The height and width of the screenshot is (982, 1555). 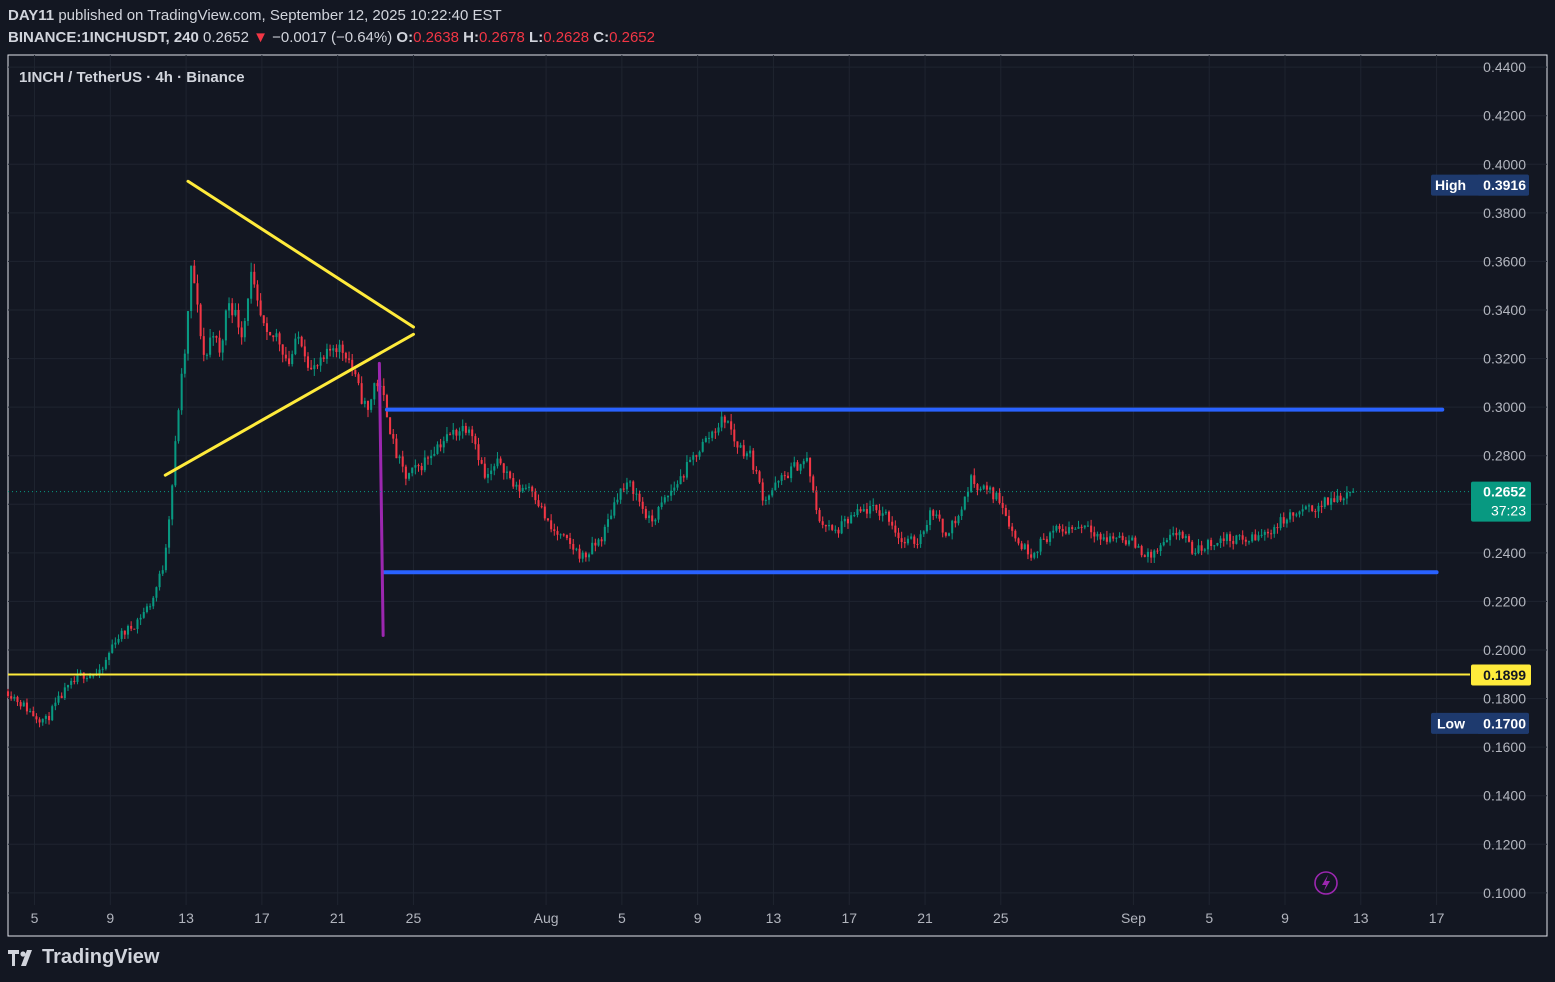 What do you see at coordinates (31, 15) in the screenshot?
I see `author-name: DAY11` at bounding box center [31, 15].